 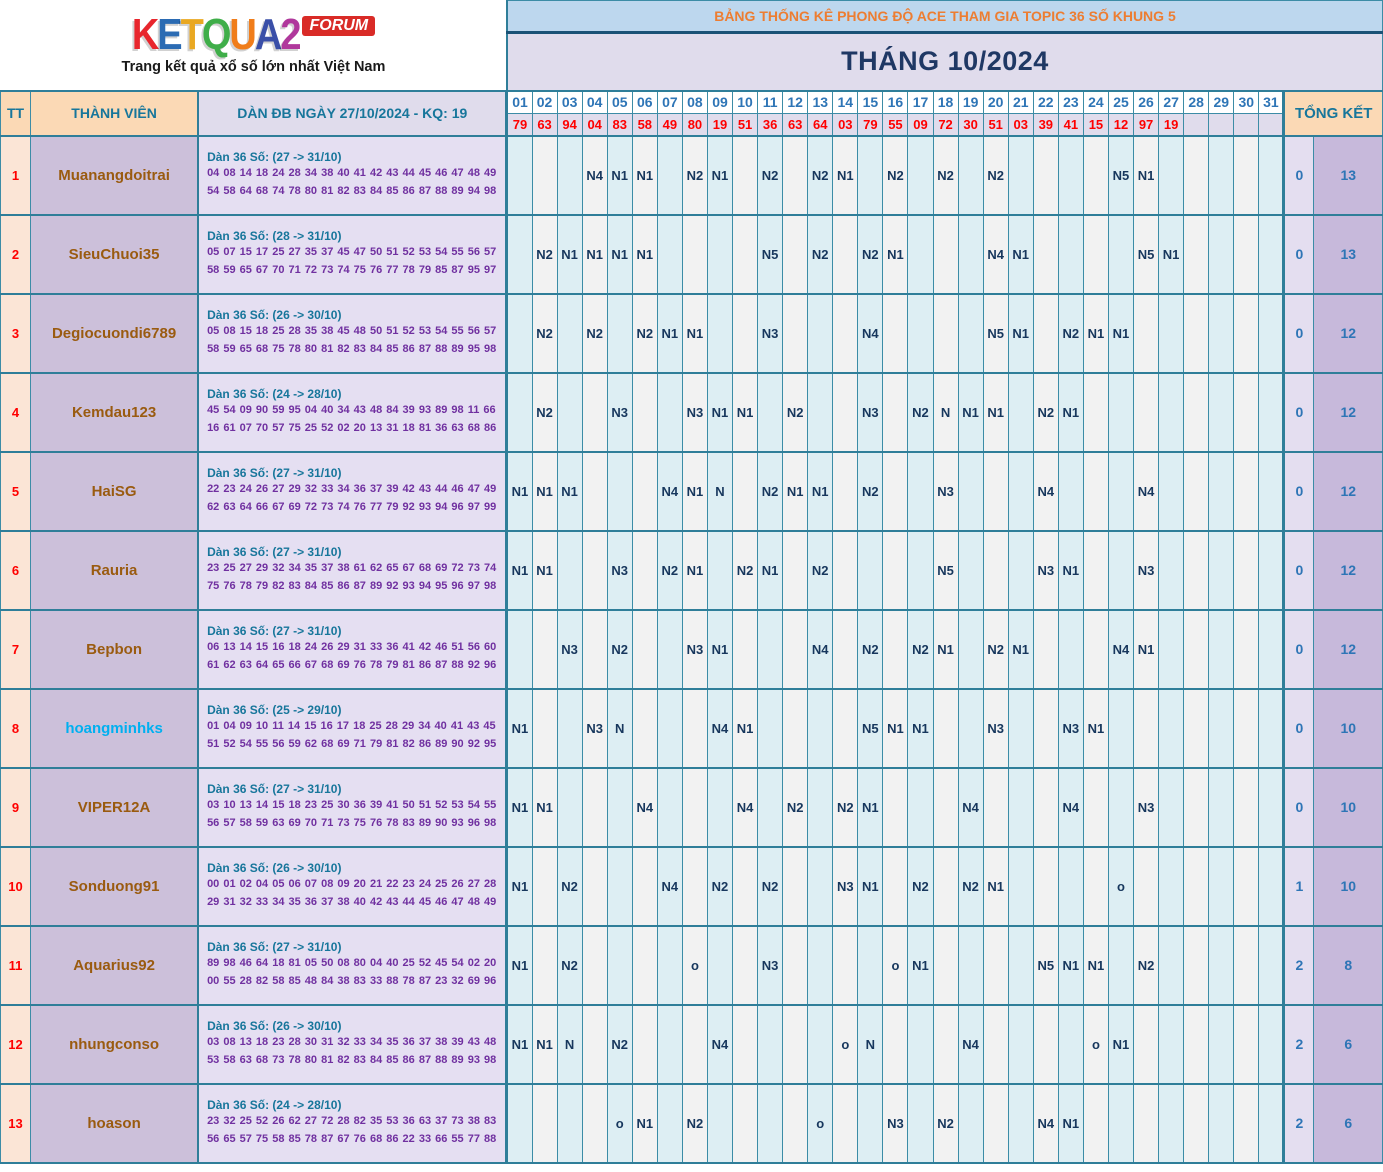 What do you see at coordinates (519, 807) in the screenshot?
I see `hit-cell-day-01: N1` at bounding box center [519, 807].